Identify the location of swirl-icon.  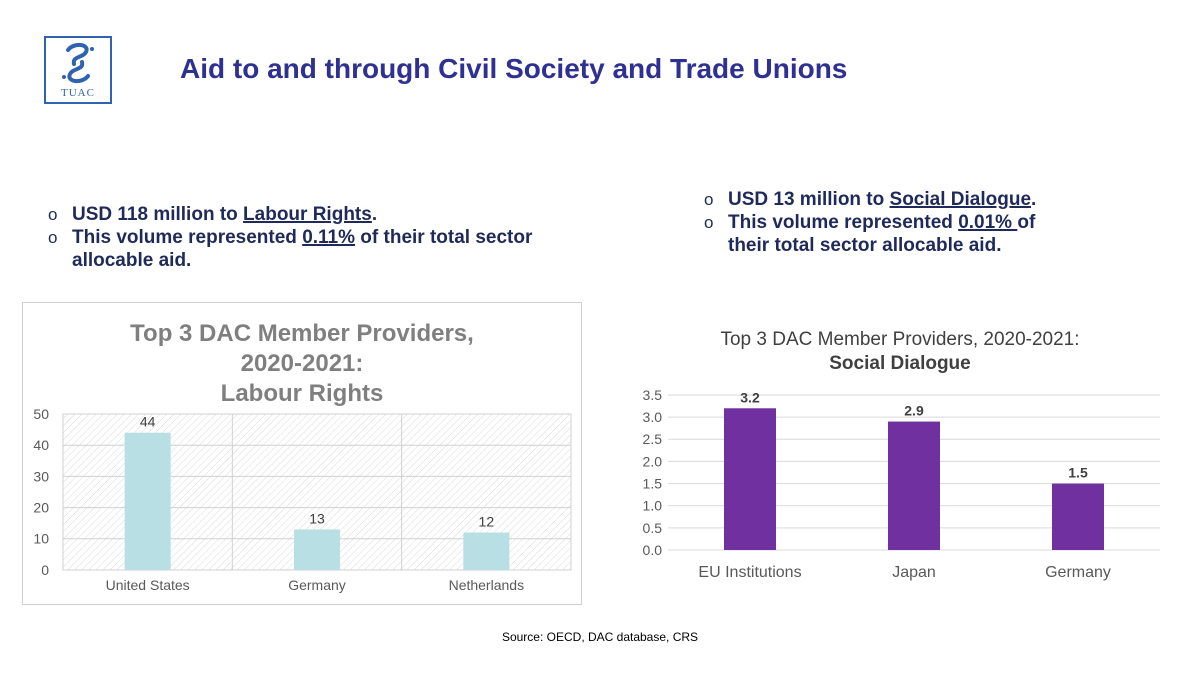
(78, 63).